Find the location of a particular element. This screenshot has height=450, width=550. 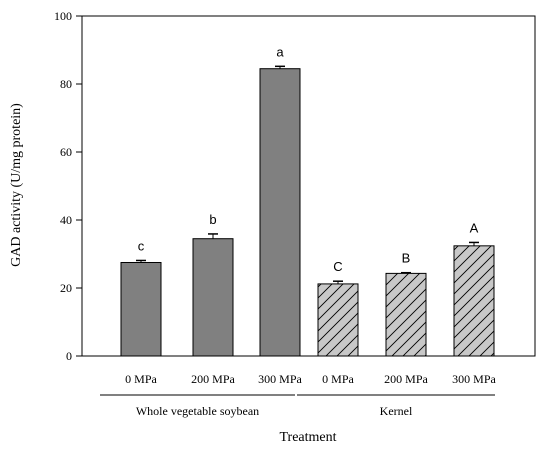

group-label: Kernel is located at coordinates (396, 411).